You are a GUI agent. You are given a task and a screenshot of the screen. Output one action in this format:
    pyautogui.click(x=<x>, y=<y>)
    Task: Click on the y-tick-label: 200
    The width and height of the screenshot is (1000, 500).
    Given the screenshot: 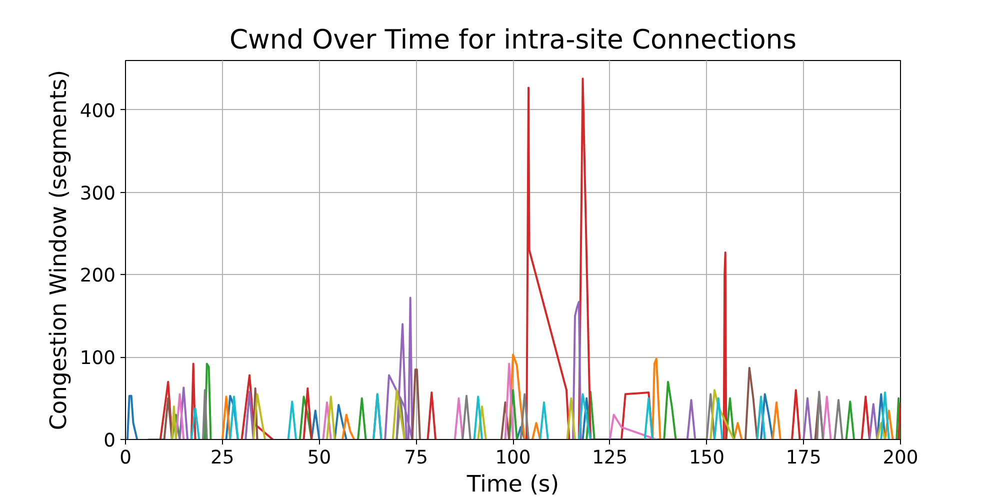 What is the action you would take?
    pyautogui.click(x=98, y=276)
    